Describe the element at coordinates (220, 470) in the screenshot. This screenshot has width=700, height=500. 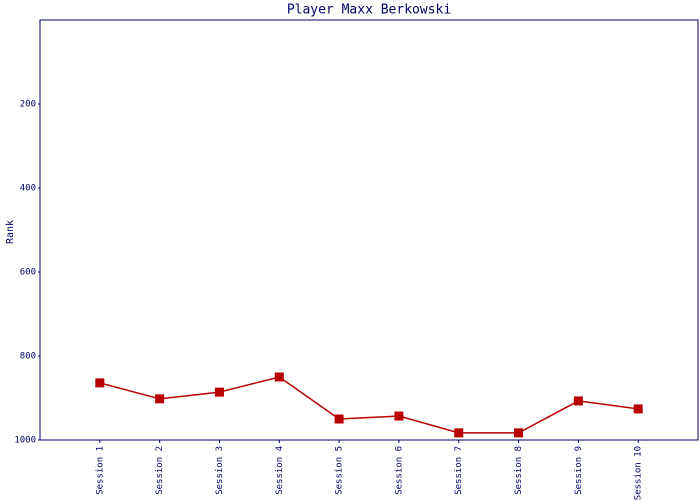
I see `x-tick-label: Session 3` at that location.